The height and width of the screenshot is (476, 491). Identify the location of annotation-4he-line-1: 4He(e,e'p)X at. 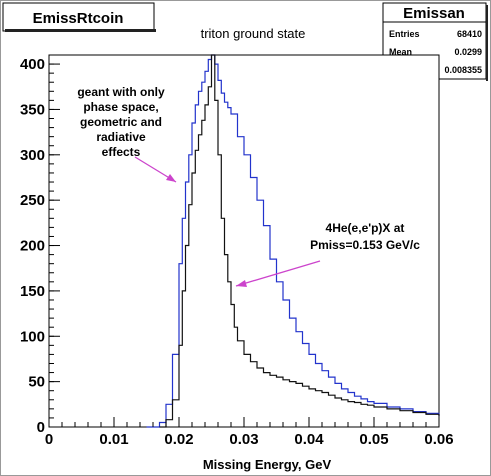
(365, 228).